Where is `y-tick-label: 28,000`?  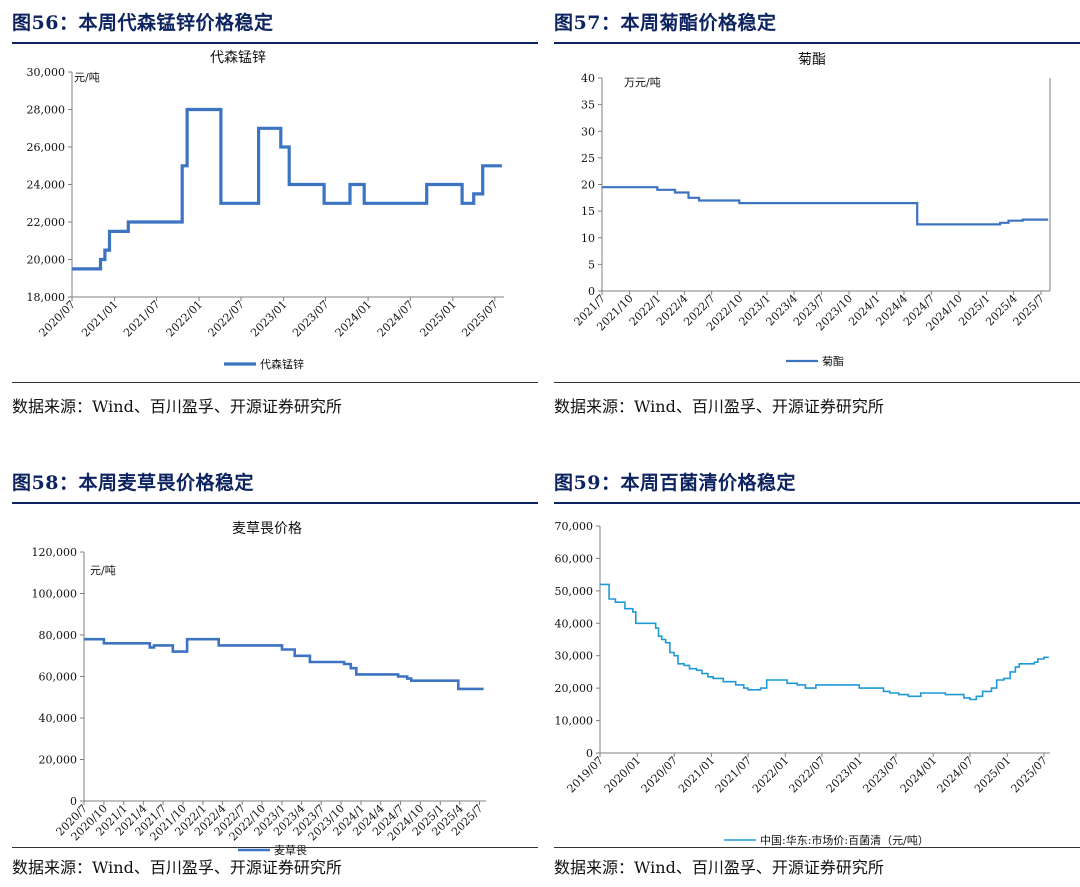 y-tick-label: 28,000 is located at coordinates (46, 110).